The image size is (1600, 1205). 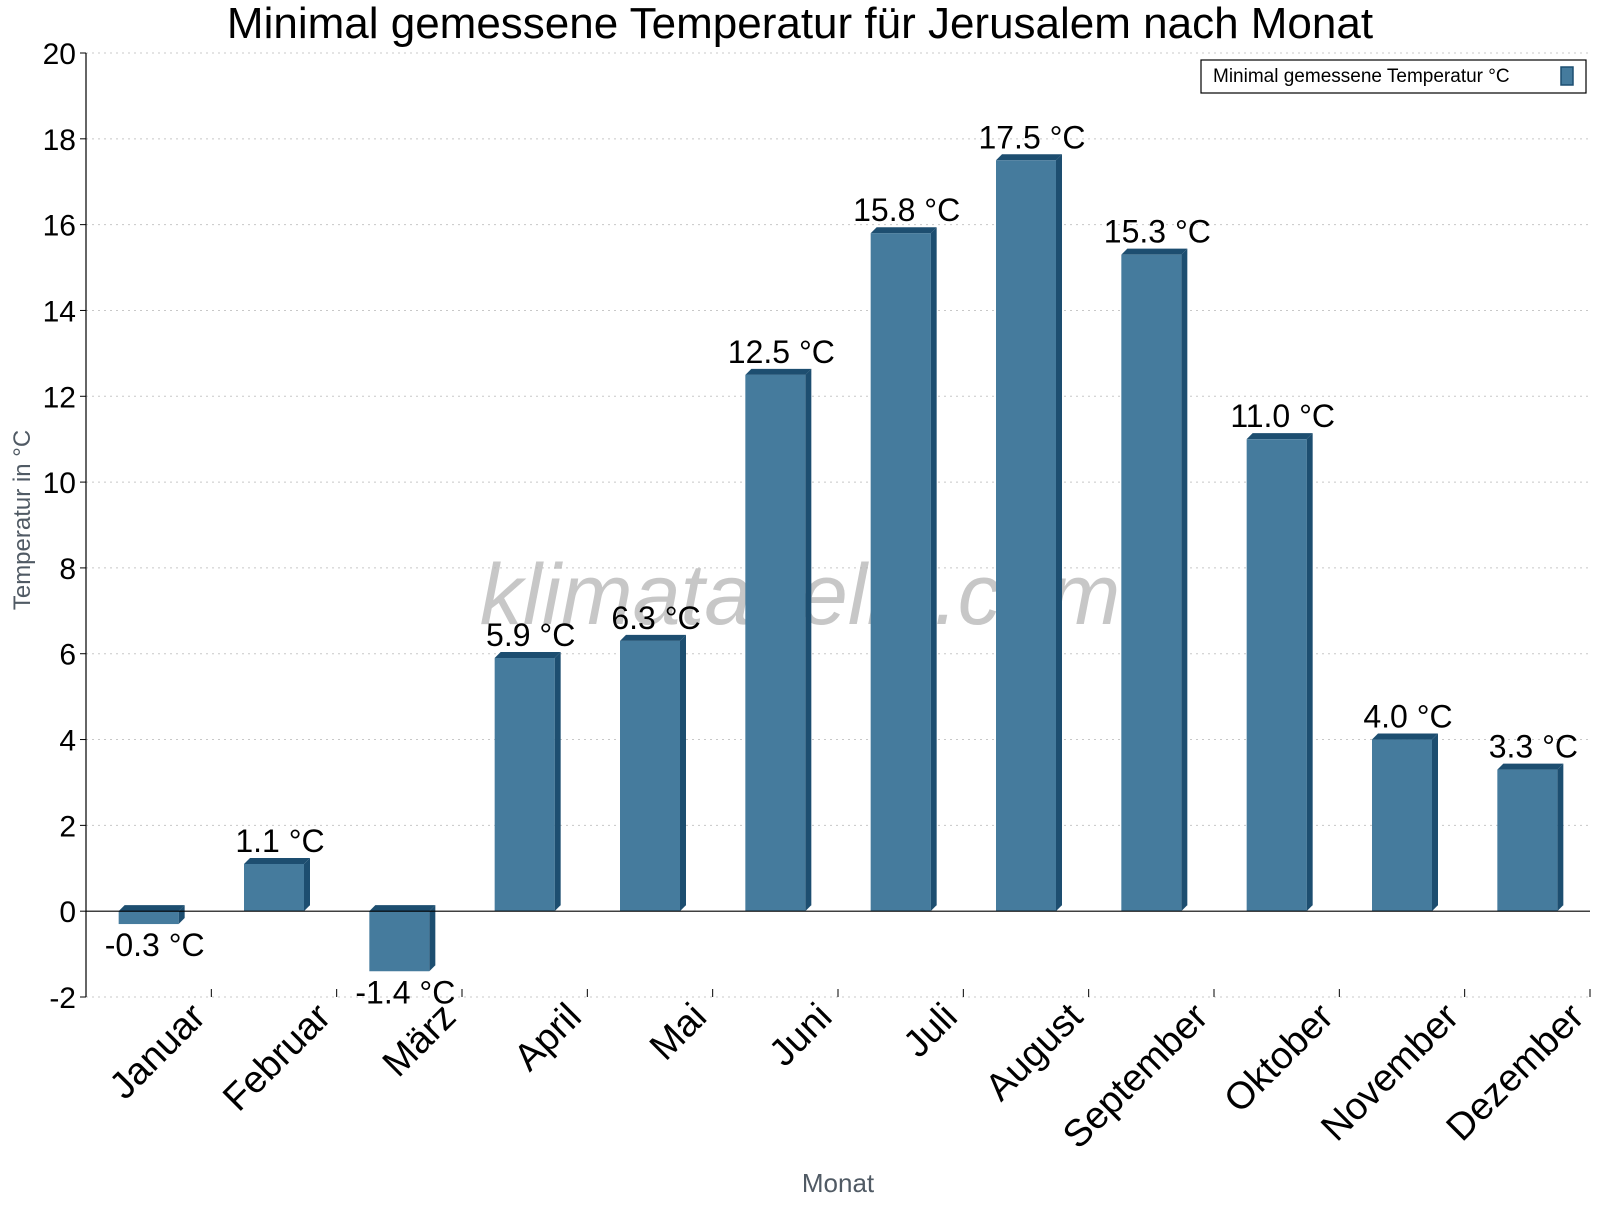 I want to click on bar-mai, so click(x=653, y=773).